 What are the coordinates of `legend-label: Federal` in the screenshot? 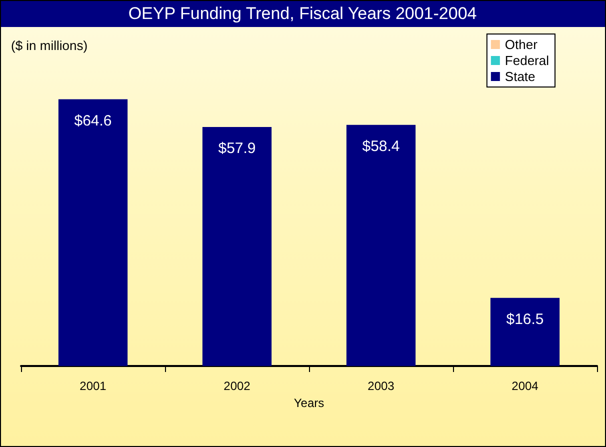 It's located at (527, 60).